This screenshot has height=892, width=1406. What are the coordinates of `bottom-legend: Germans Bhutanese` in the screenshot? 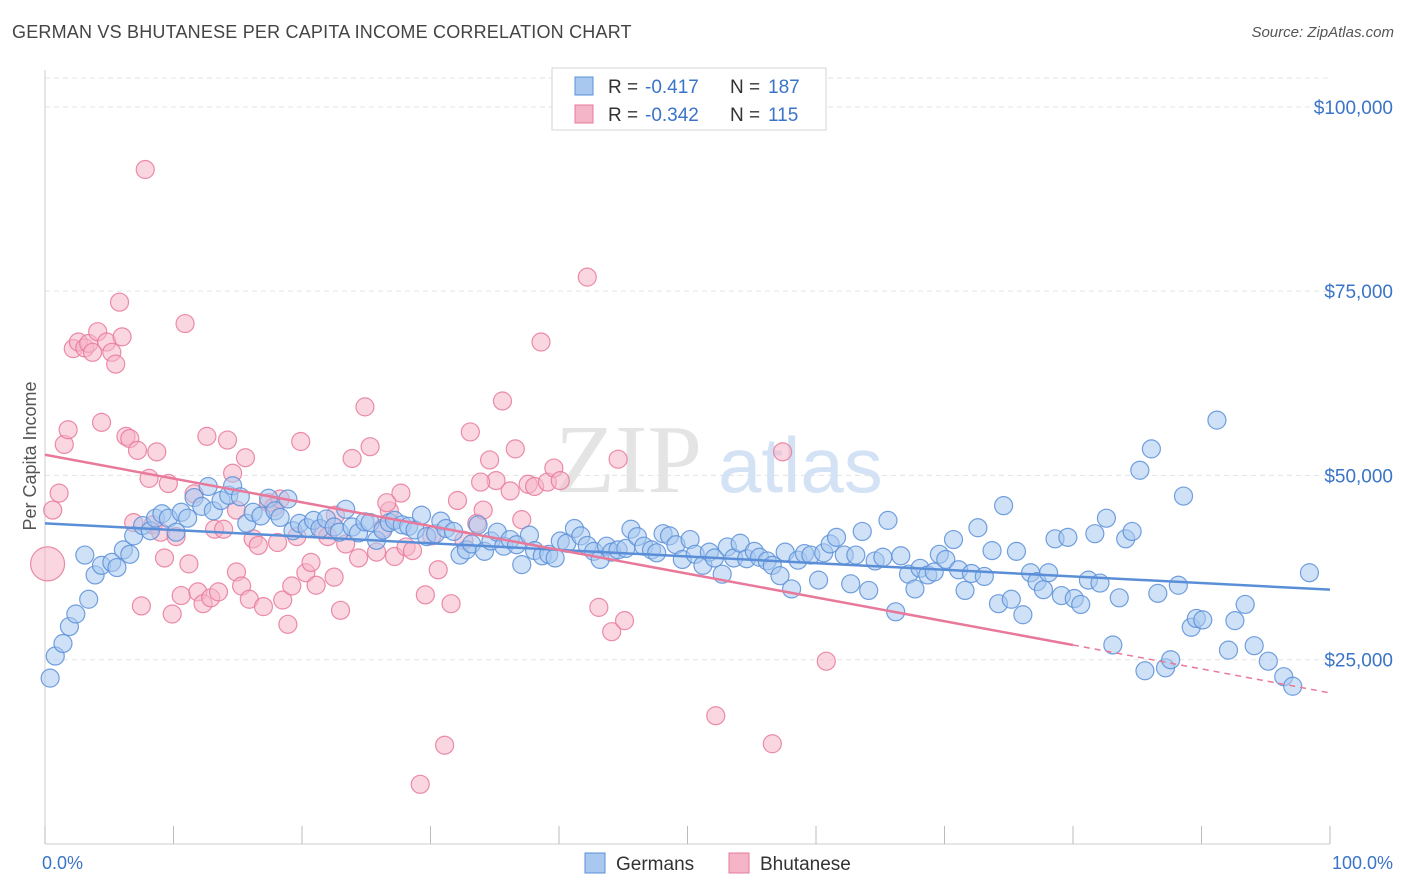 It's located at (717, 863).